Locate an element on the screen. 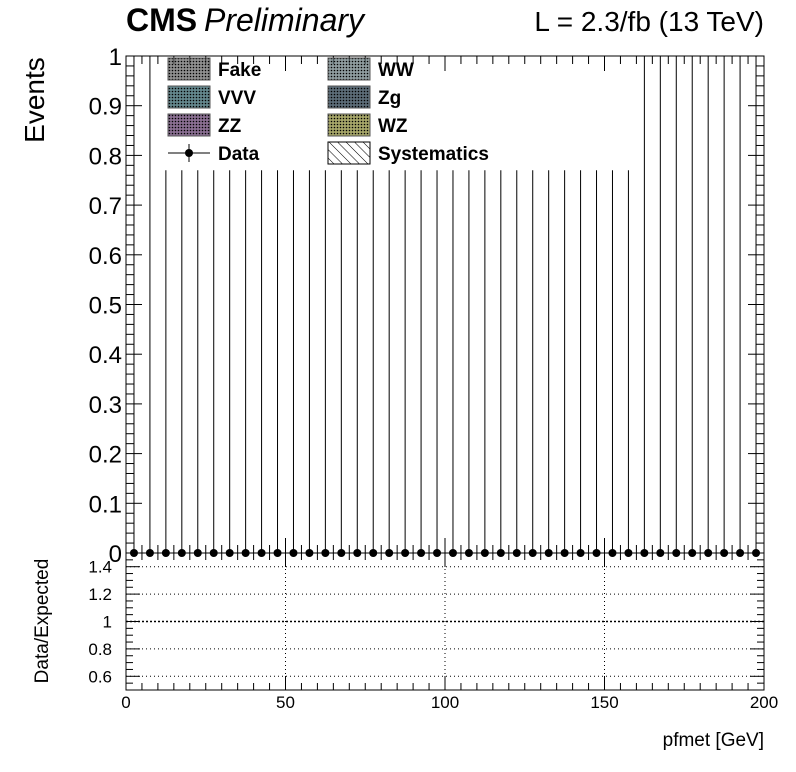  main-y-tick-label: 0 is located at coordinates (115, 554).